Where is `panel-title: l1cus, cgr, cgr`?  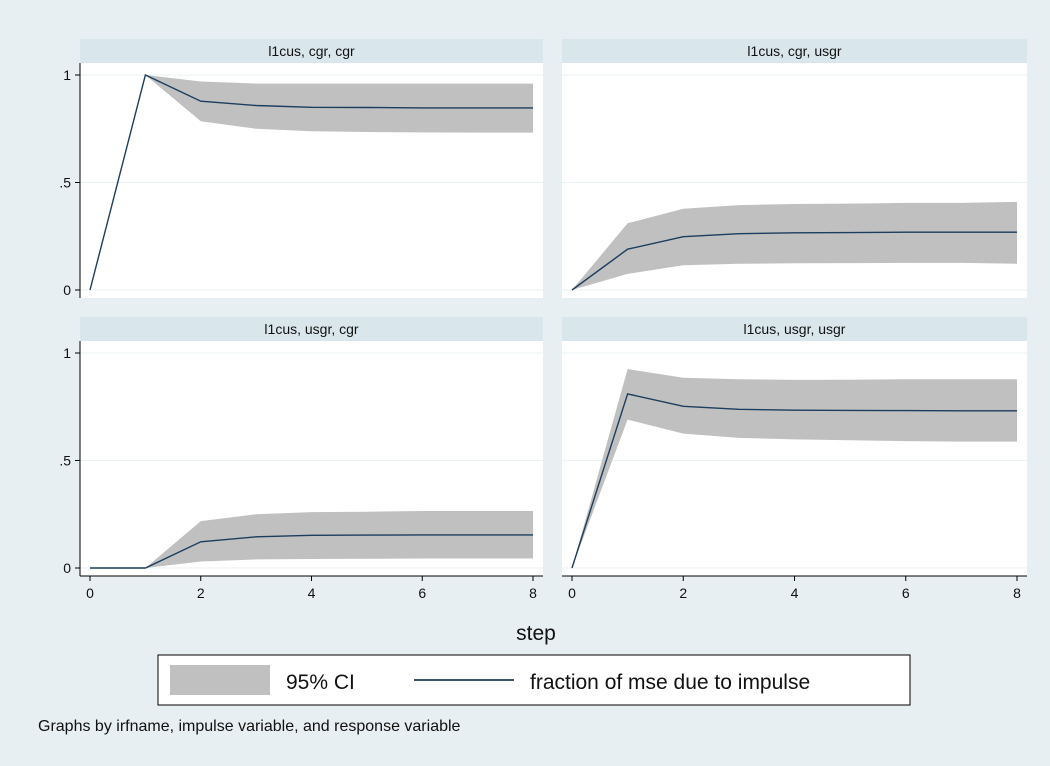 panel-title: l1cus, cgr, cgr is located at coordinates (311, 51).